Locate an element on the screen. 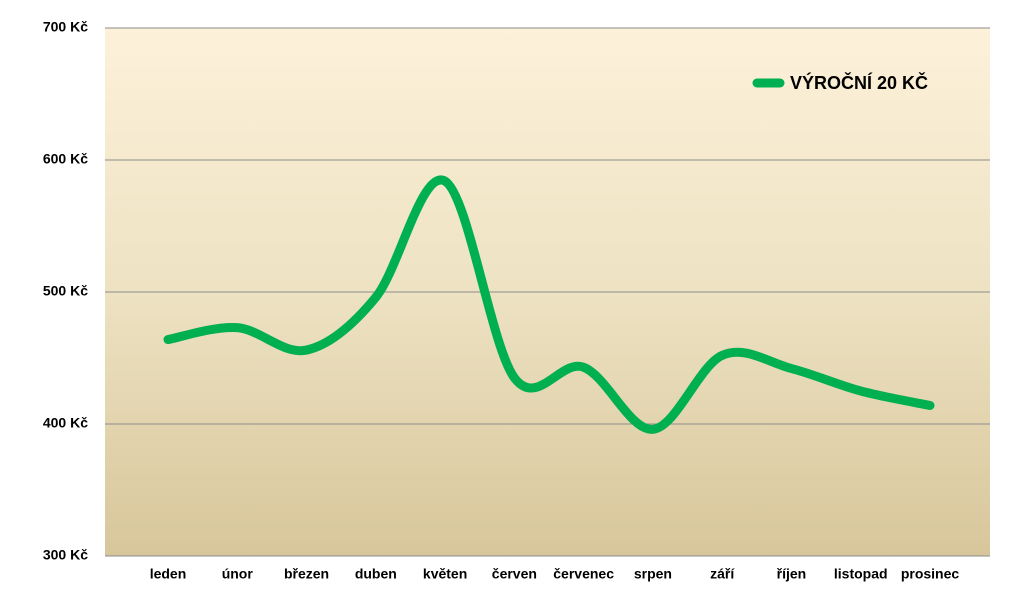  x-tick-label: červen is located at coordinates (514, 574).